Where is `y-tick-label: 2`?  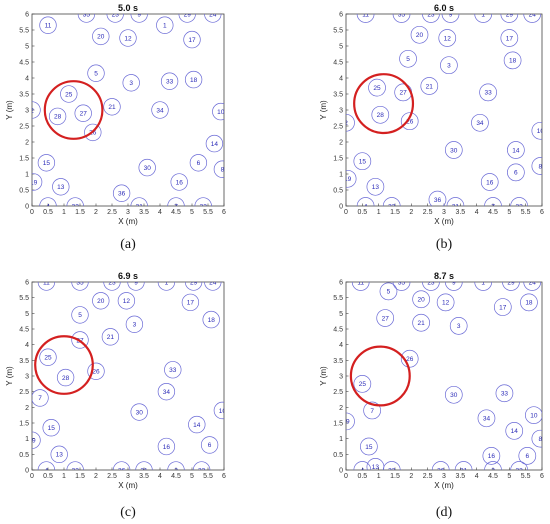
y-tick-label: 2 is located at coordinates (341, 408).